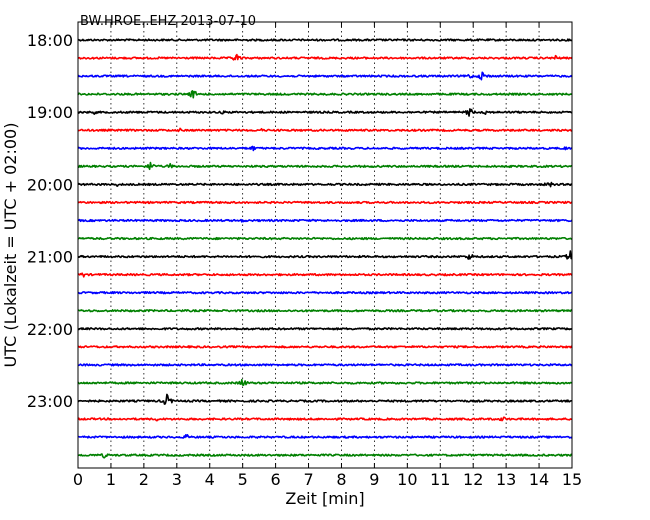 The height and width of the screenshot is (520, 650). What do you see at coordinates (10, 245) in the screenshot?
I see `y-axis-label: UTC (Lokalzeit = UTC + 02:00)` at bounding box center [10, 245].